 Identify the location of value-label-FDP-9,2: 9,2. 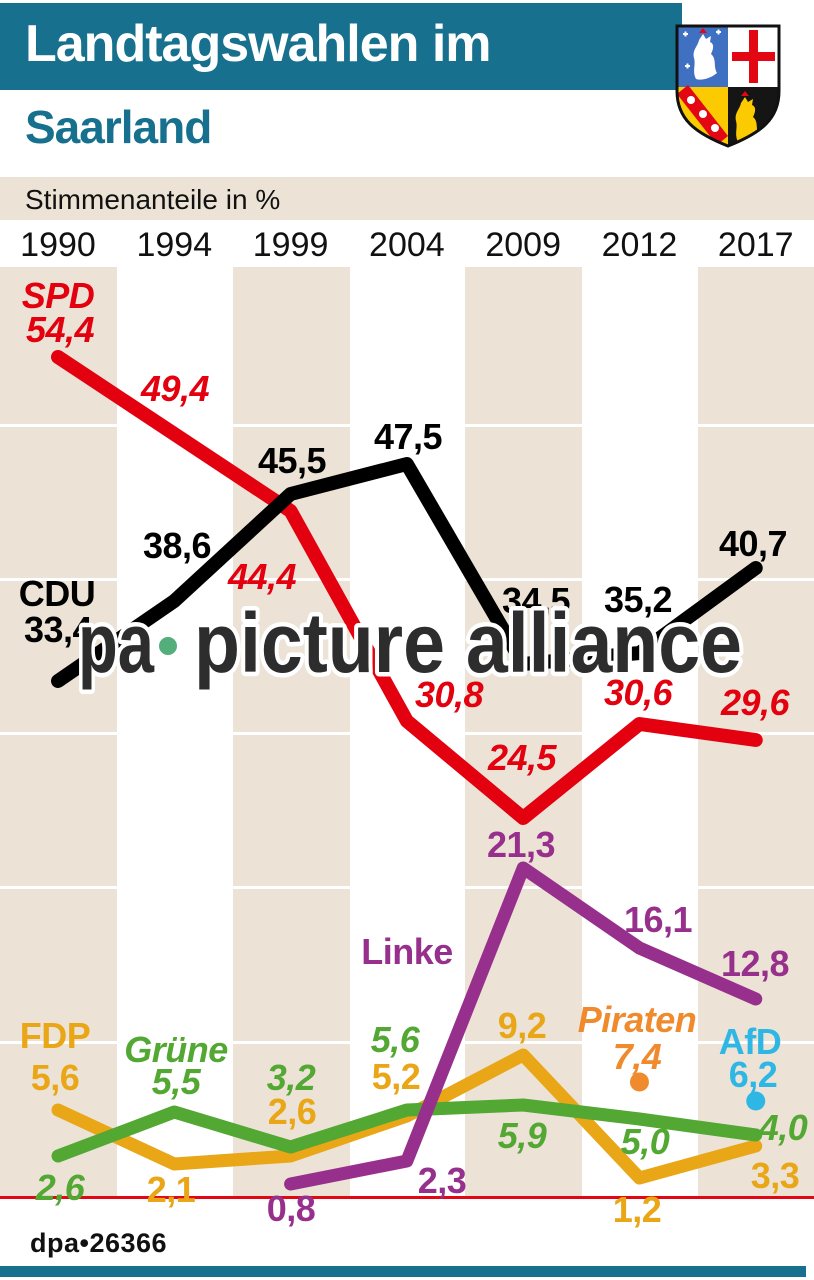
(522, 1025).